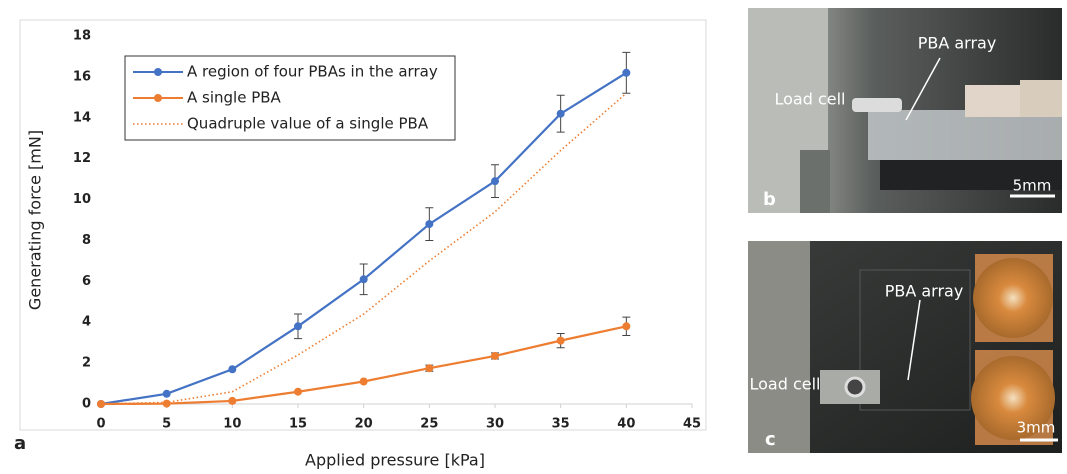  I want to click on photo-b, so click(905, 110).